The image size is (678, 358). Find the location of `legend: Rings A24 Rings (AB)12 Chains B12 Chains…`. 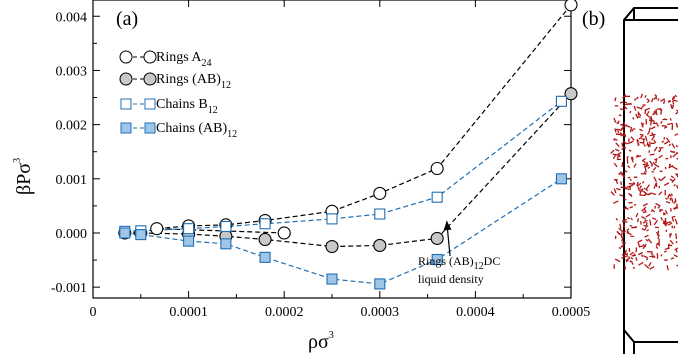

legend: Rings A24 Rings (AB)12 Chains B12 Chains… is located at coordinates (178, 95).